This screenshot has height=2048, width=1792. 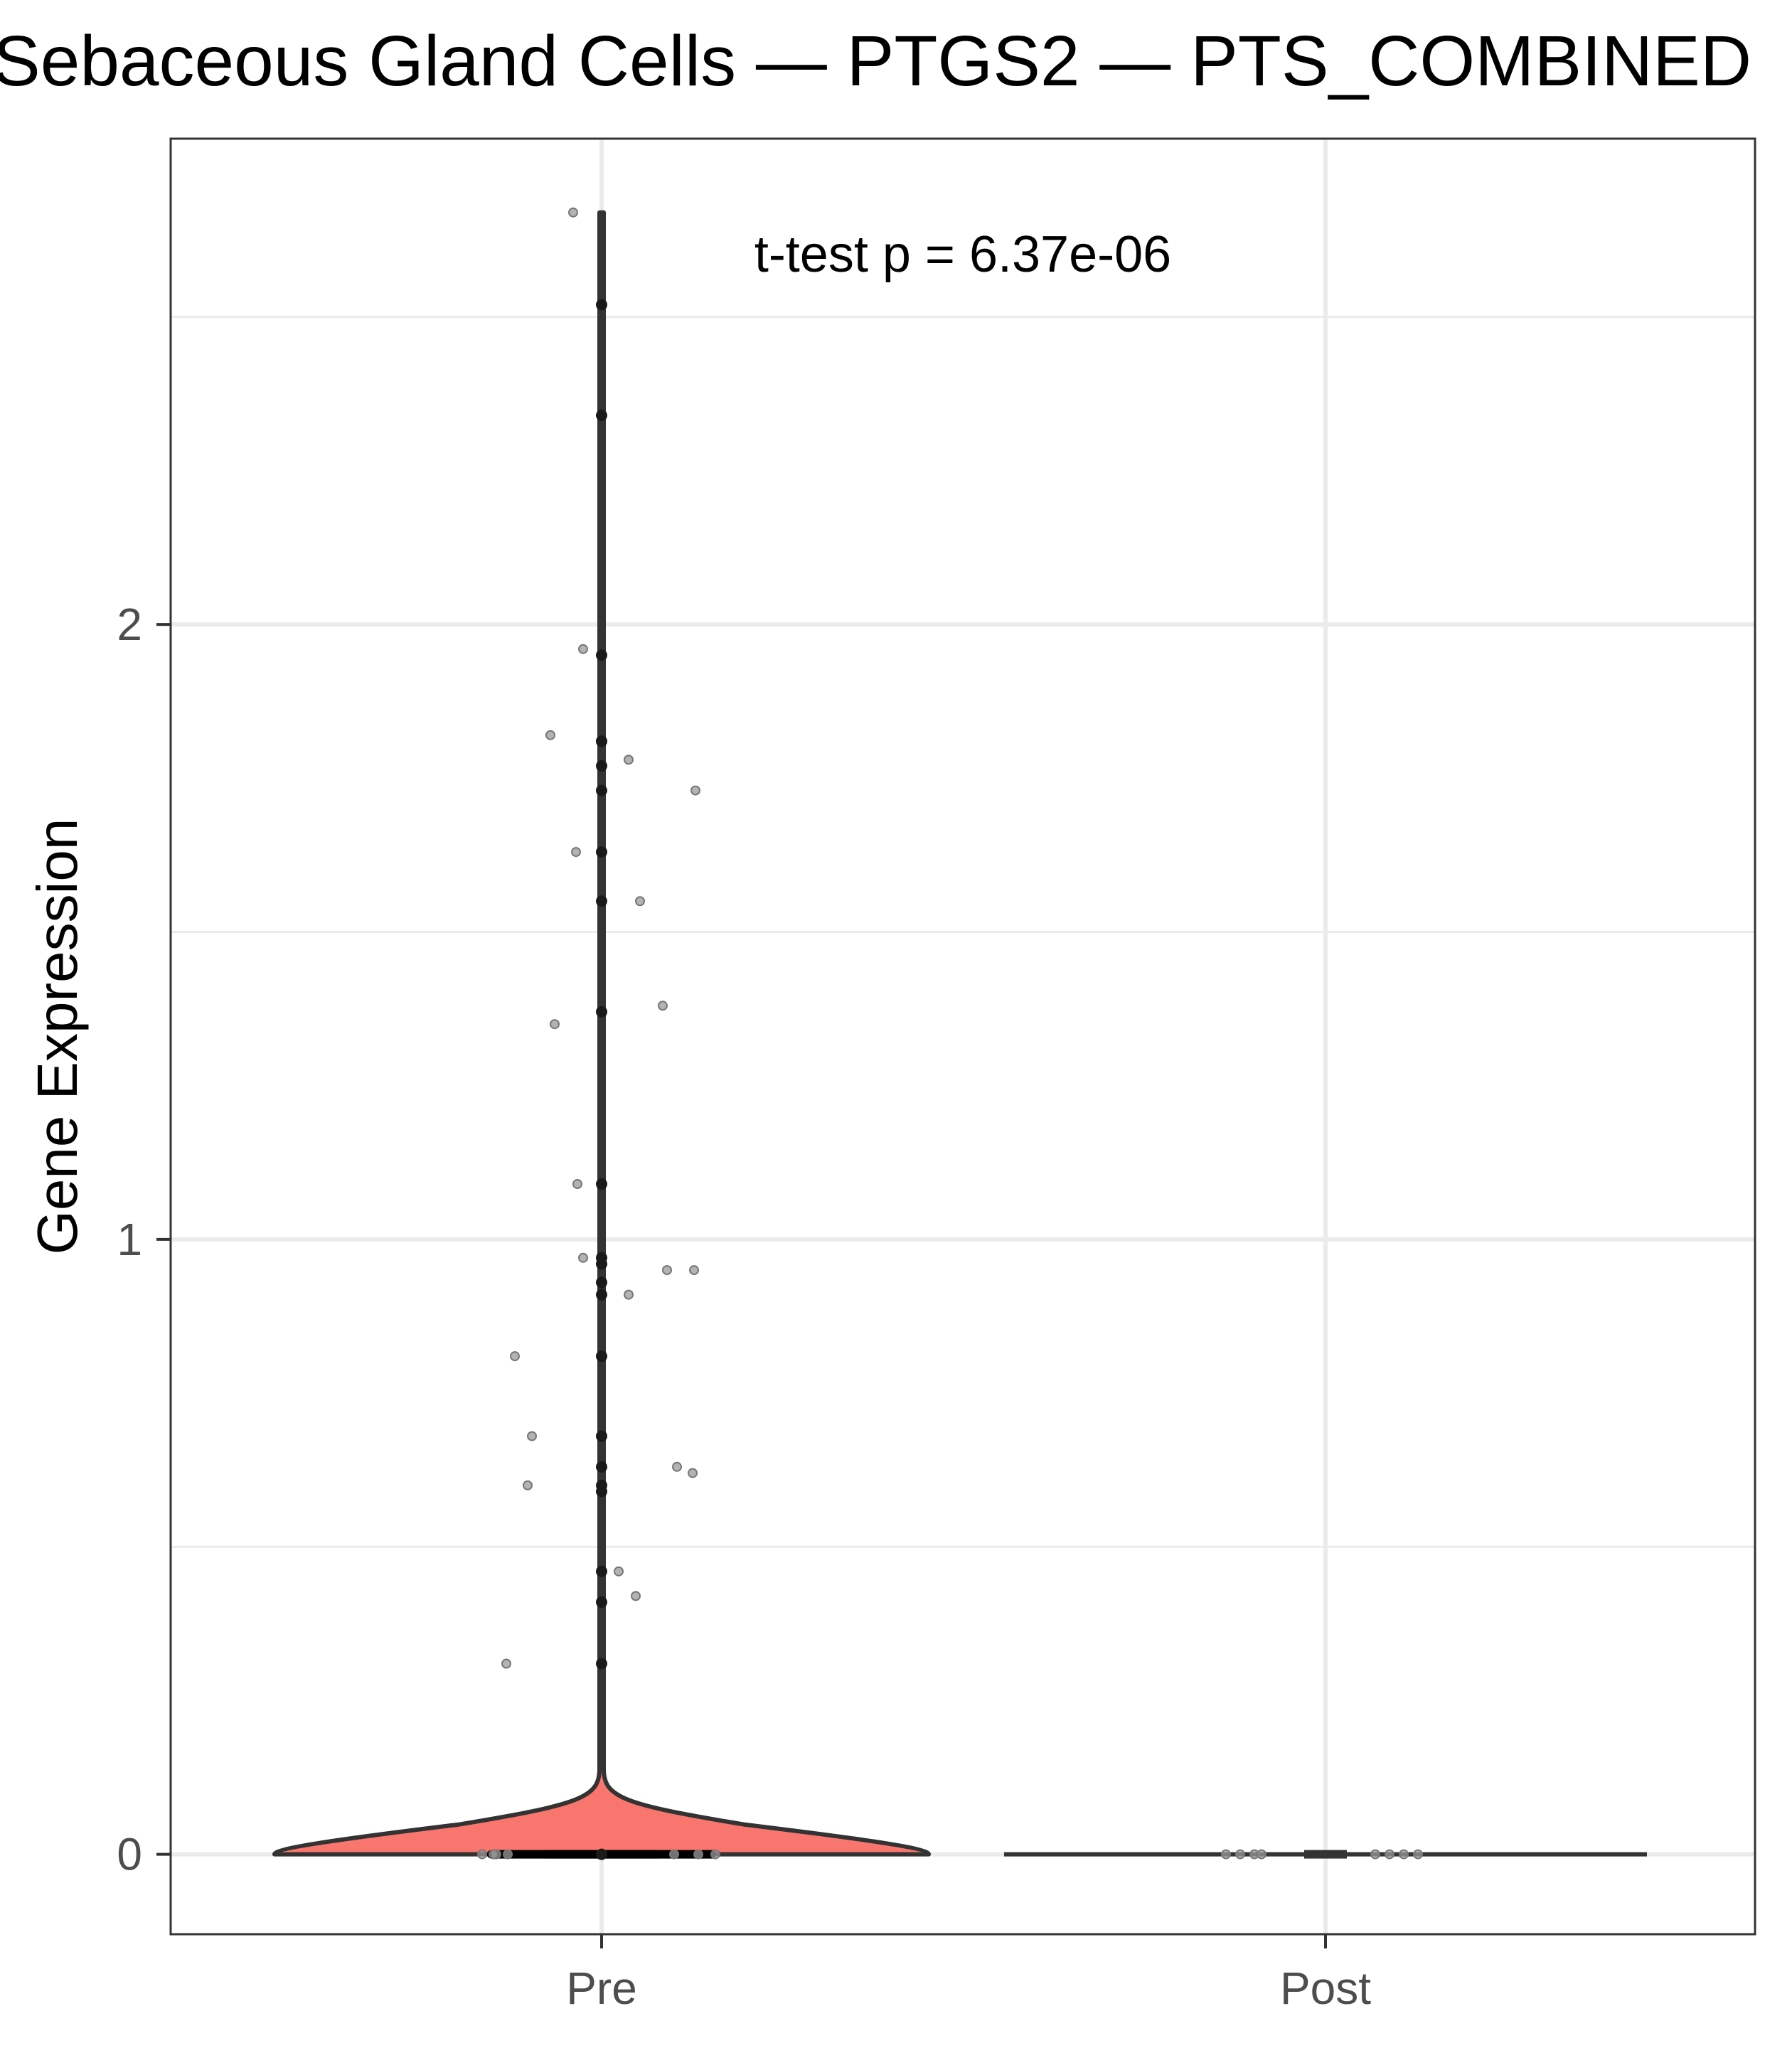 I want to click on t-test-annotation: t-test p = 6.37e-06, so click(x=962, y=254).